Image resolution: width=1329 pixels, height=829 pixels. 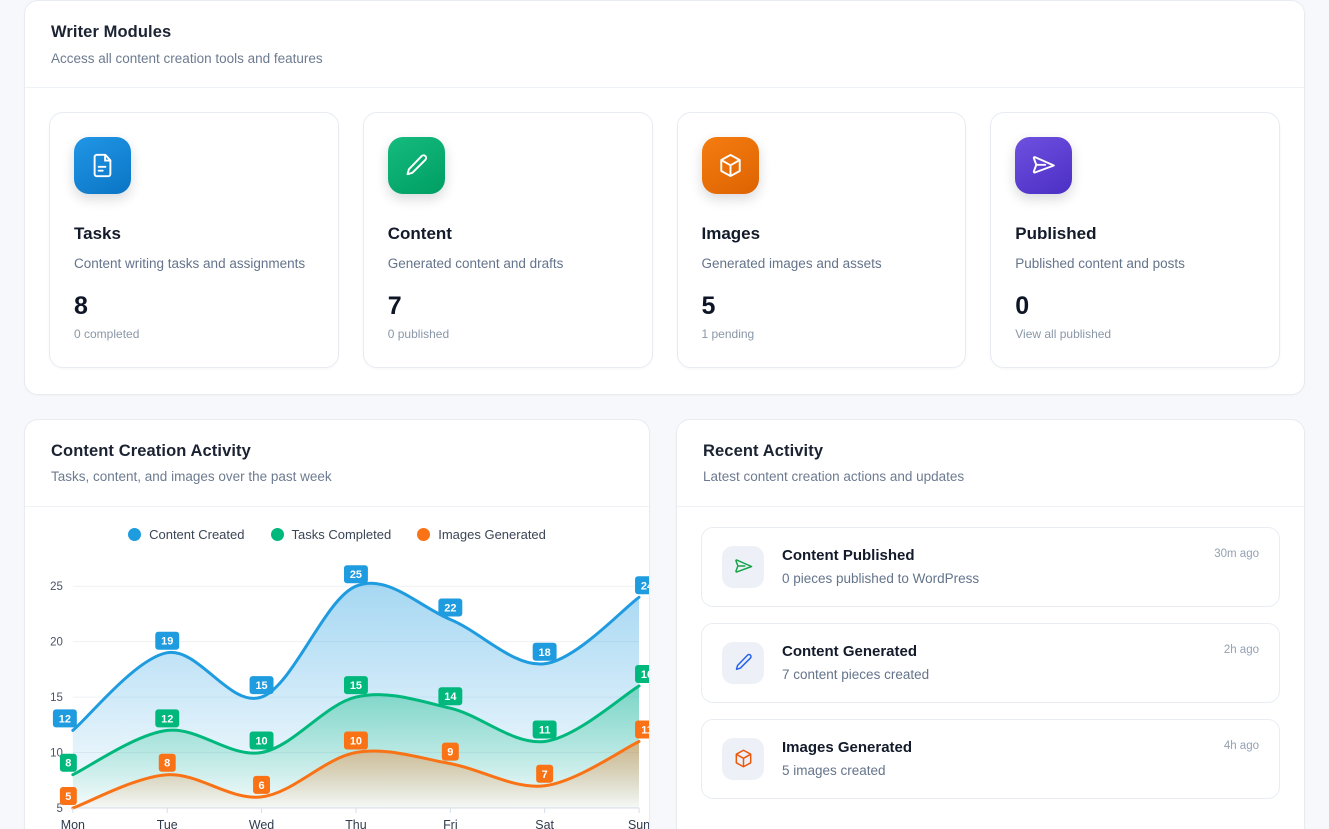 I want to click on page-title: Writer Modules, so click(x=111, y=32).